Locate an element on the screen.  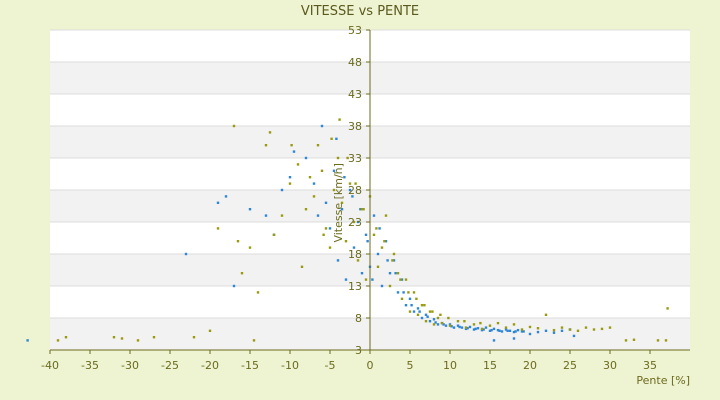
x-tick-label: -30 is located at coordinates (130, 365).